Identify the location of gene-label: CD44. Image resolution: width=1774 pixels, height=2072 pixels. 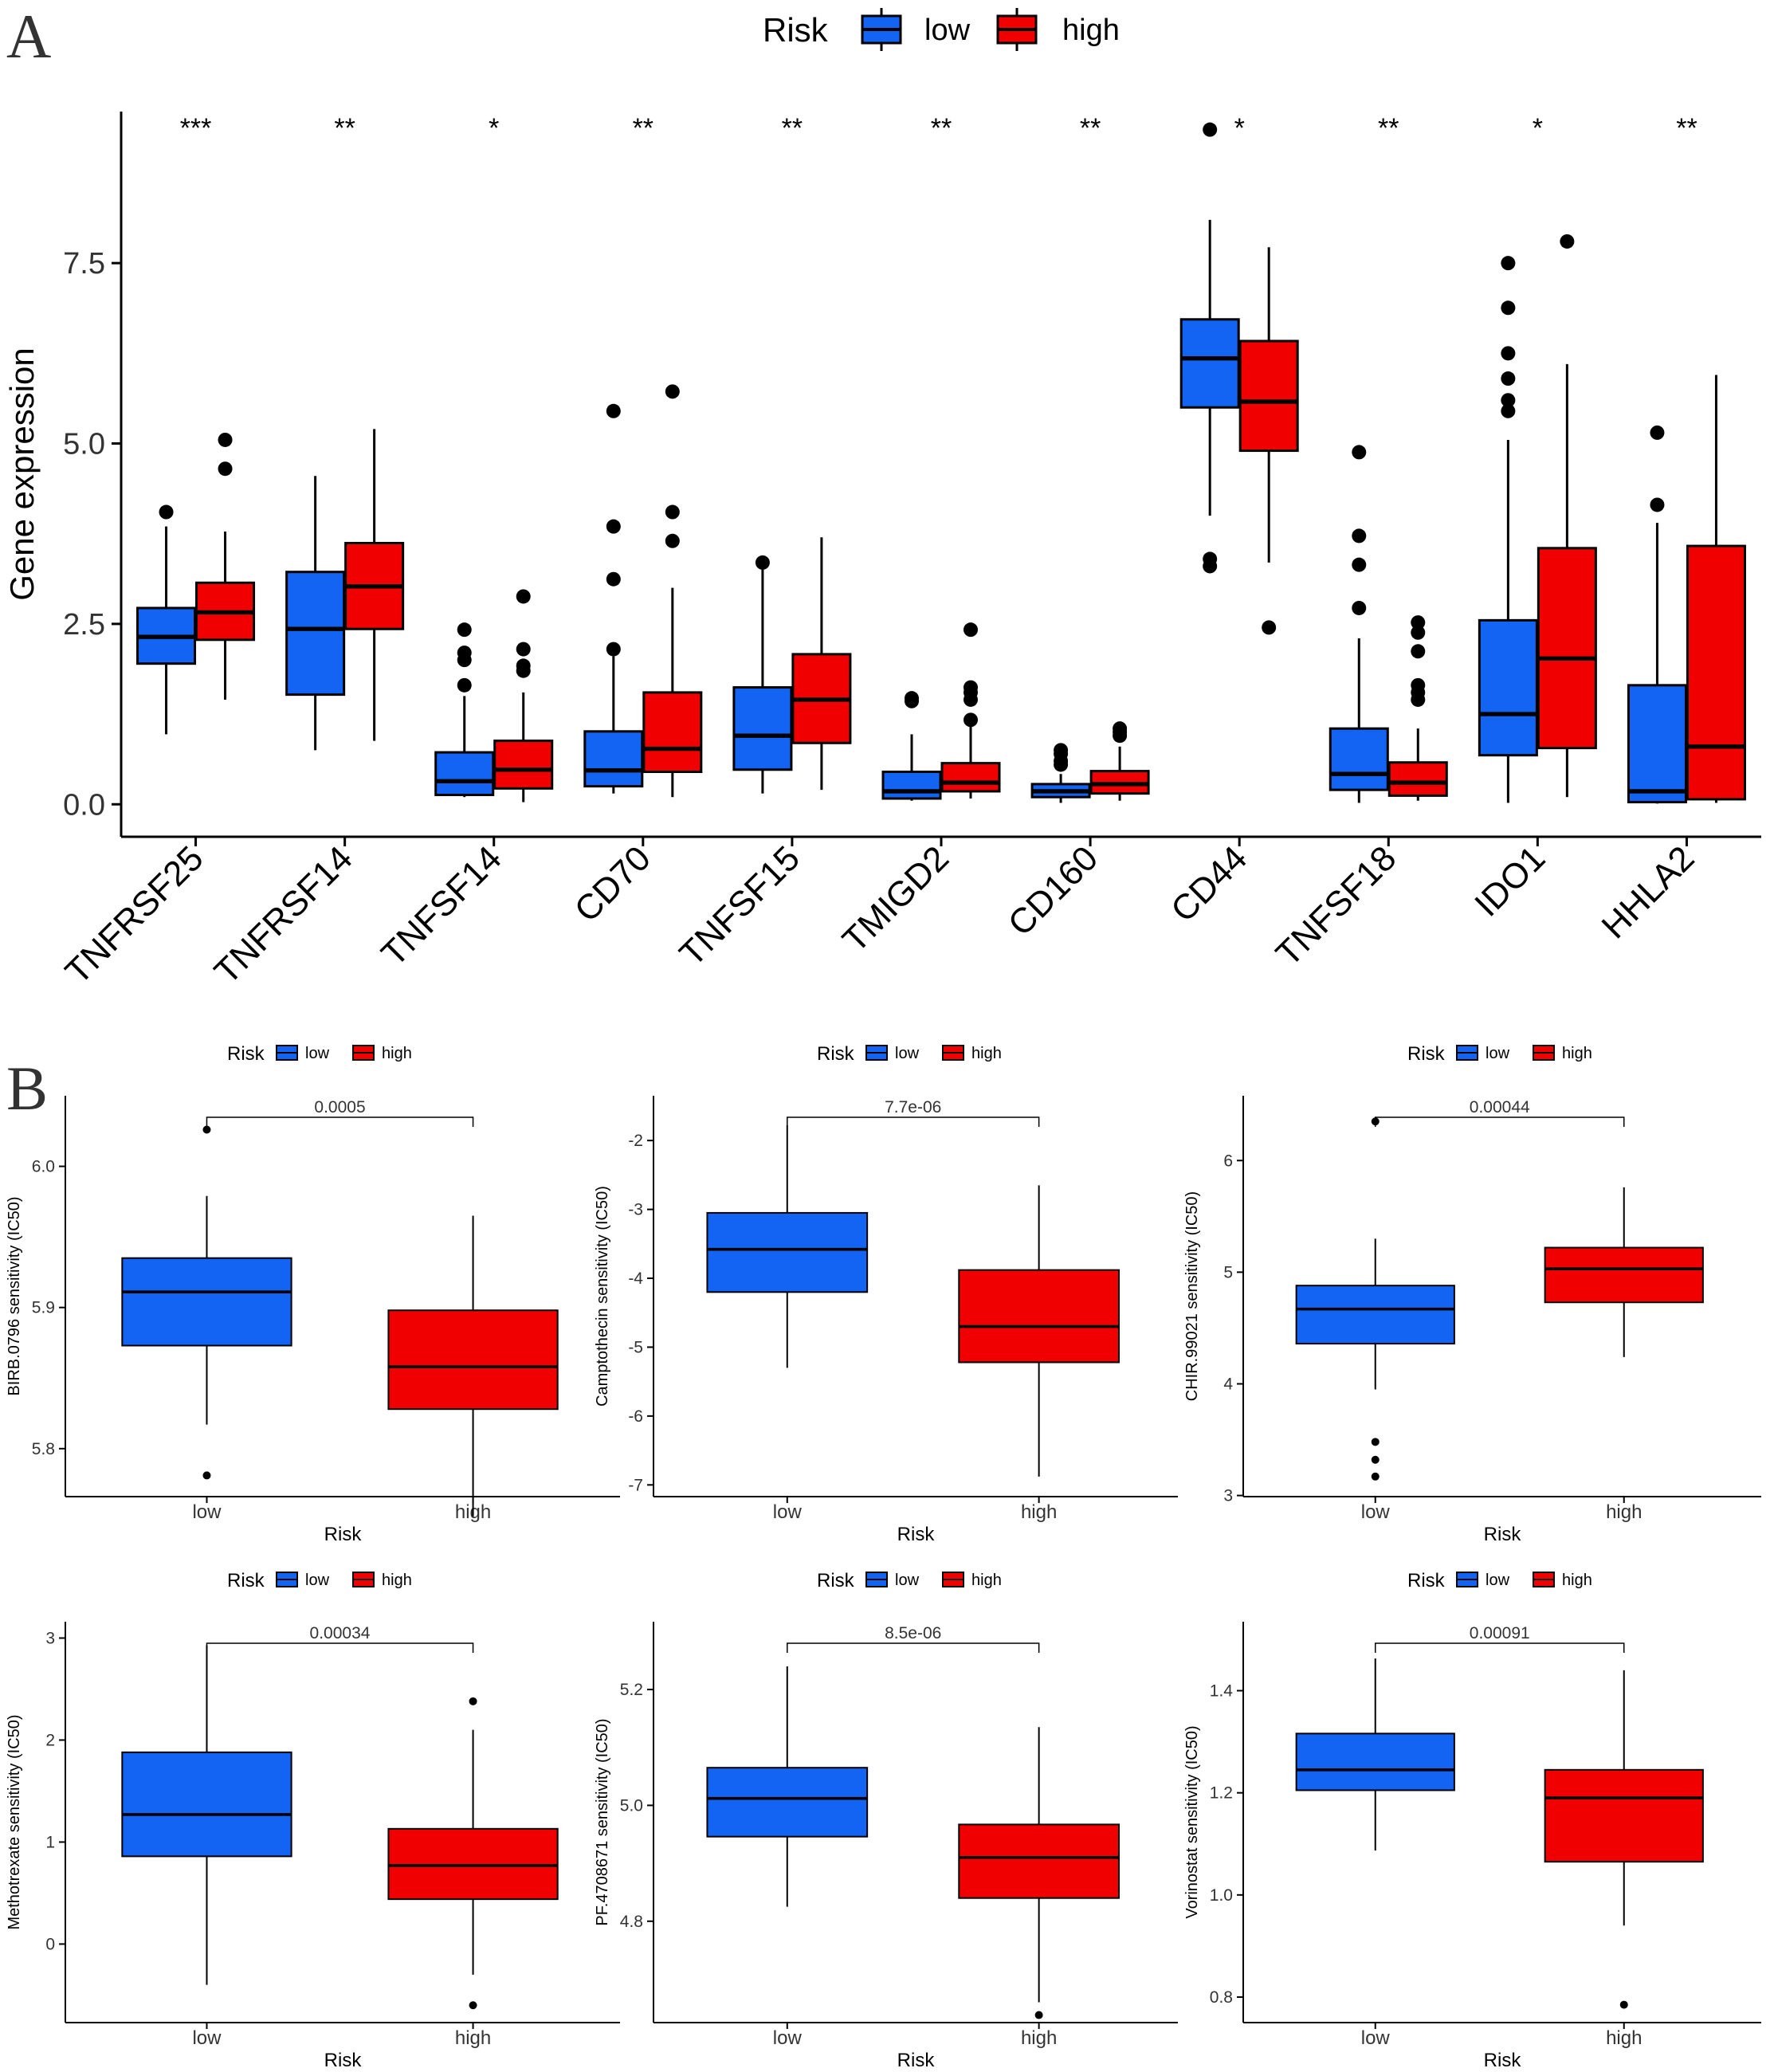
(1209, 883).